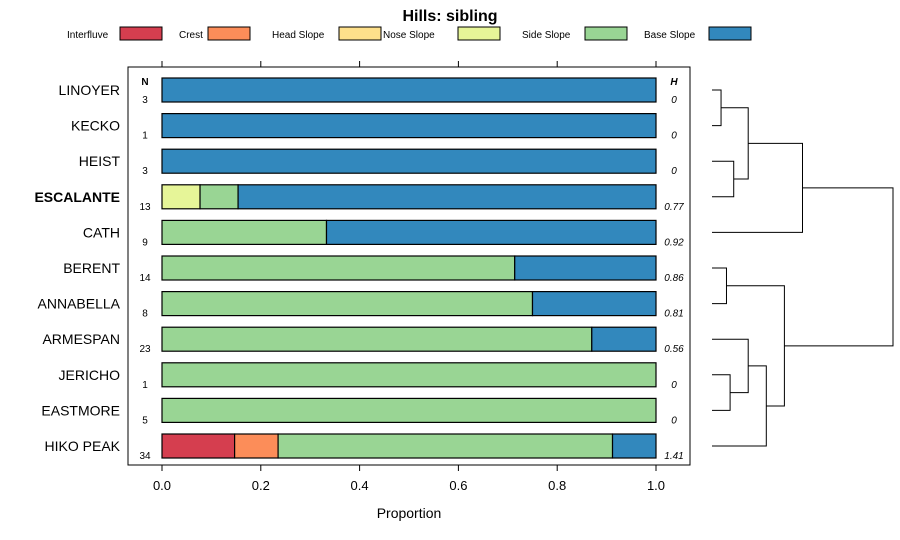 The height and width of the screenshot is (540, 900). I want to click on bar-segment-kecko-base-slope, so click(409, 125).